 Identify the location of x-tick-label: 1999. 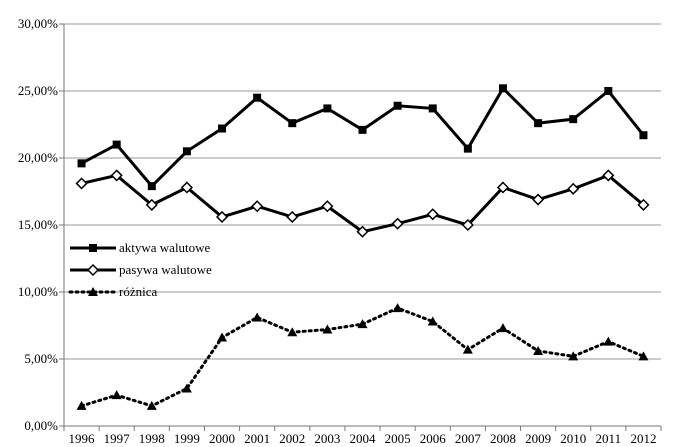
(187, 438).